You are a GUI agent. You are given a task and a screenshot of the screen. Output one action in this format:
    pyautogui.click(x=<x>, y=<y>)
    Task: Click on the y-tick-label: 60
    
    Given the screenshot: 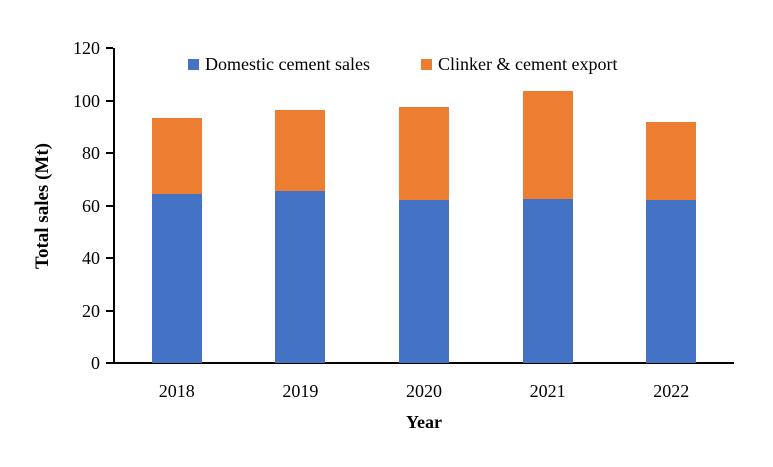 What is the action you would take?
    pyautogui.click(x=91, y=205)
    